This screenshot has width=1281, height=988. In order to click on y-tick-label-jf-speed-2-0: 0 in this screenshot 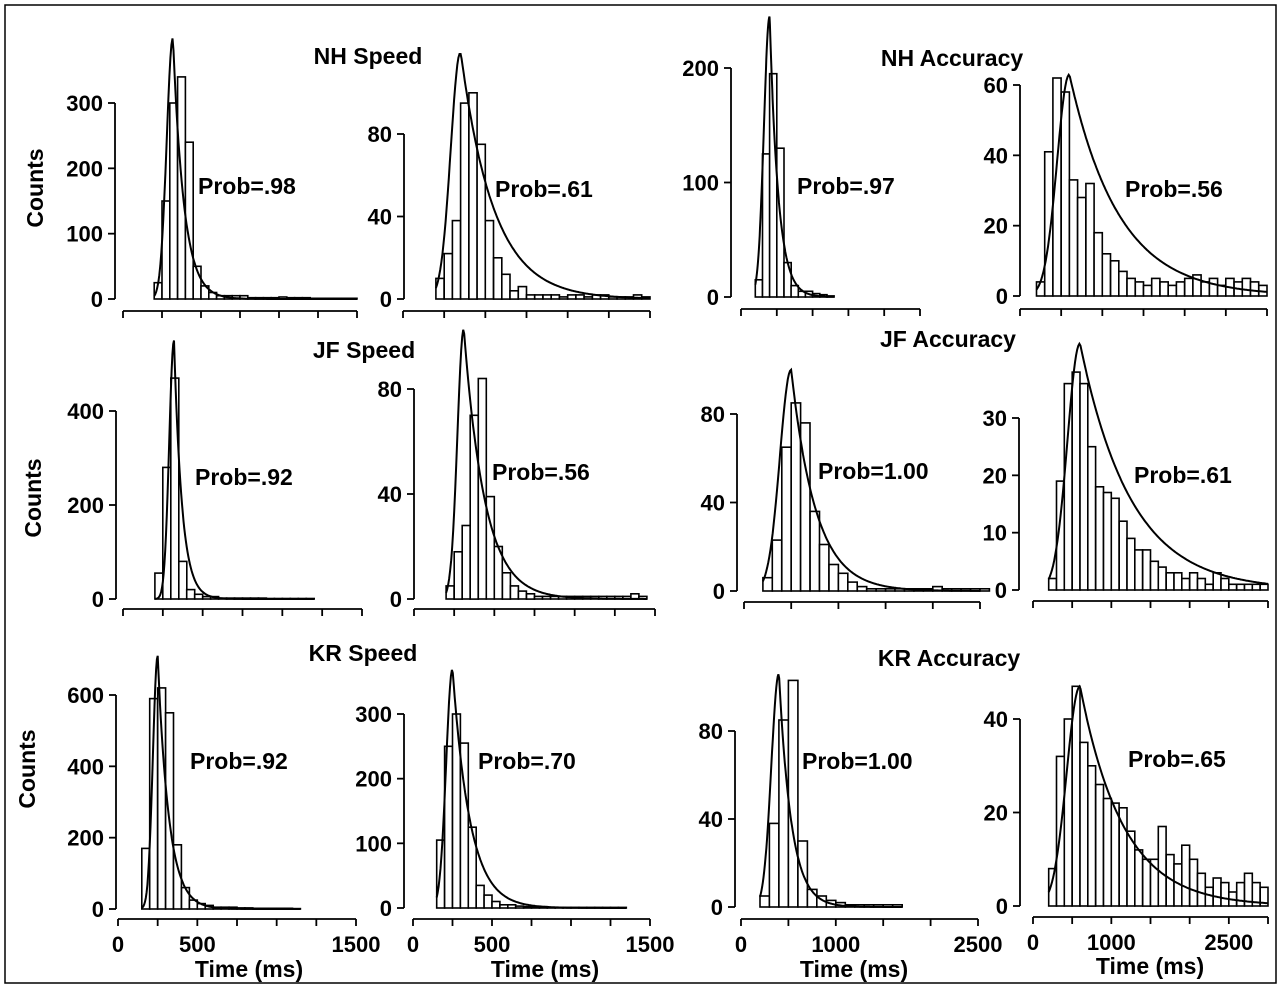, I will do `click(396, 599)`.